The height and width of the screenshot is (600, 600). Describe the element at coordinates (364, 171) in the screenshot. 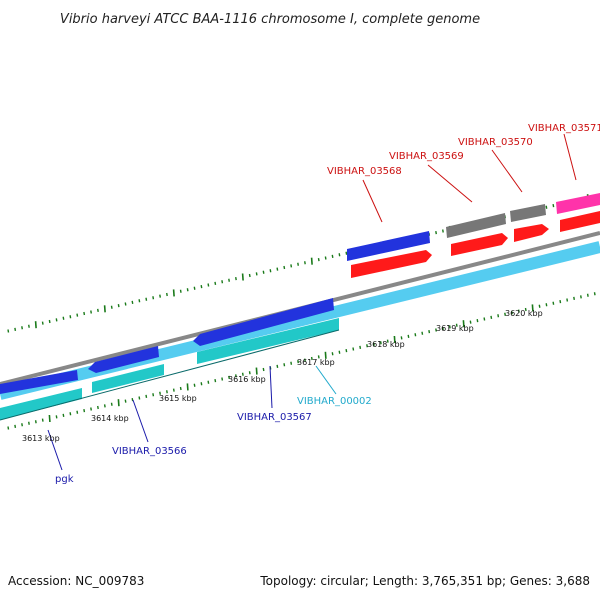

I see `gene-label-vibhar-03568: VIBHAR_03568` at that location.